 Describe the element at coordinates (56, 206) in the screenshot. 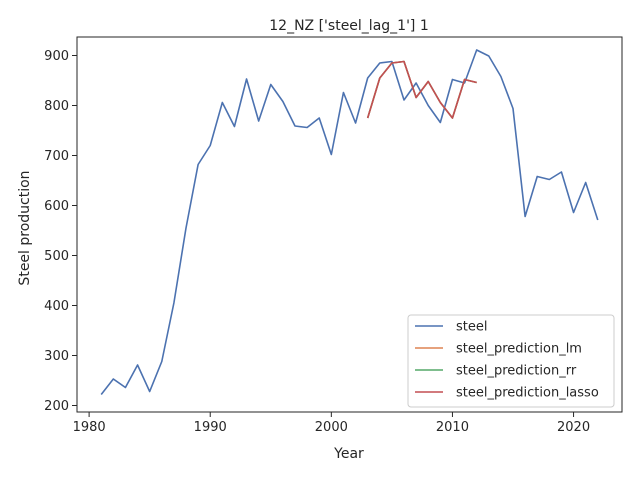

I see `y-tick-label: 600` at that location.